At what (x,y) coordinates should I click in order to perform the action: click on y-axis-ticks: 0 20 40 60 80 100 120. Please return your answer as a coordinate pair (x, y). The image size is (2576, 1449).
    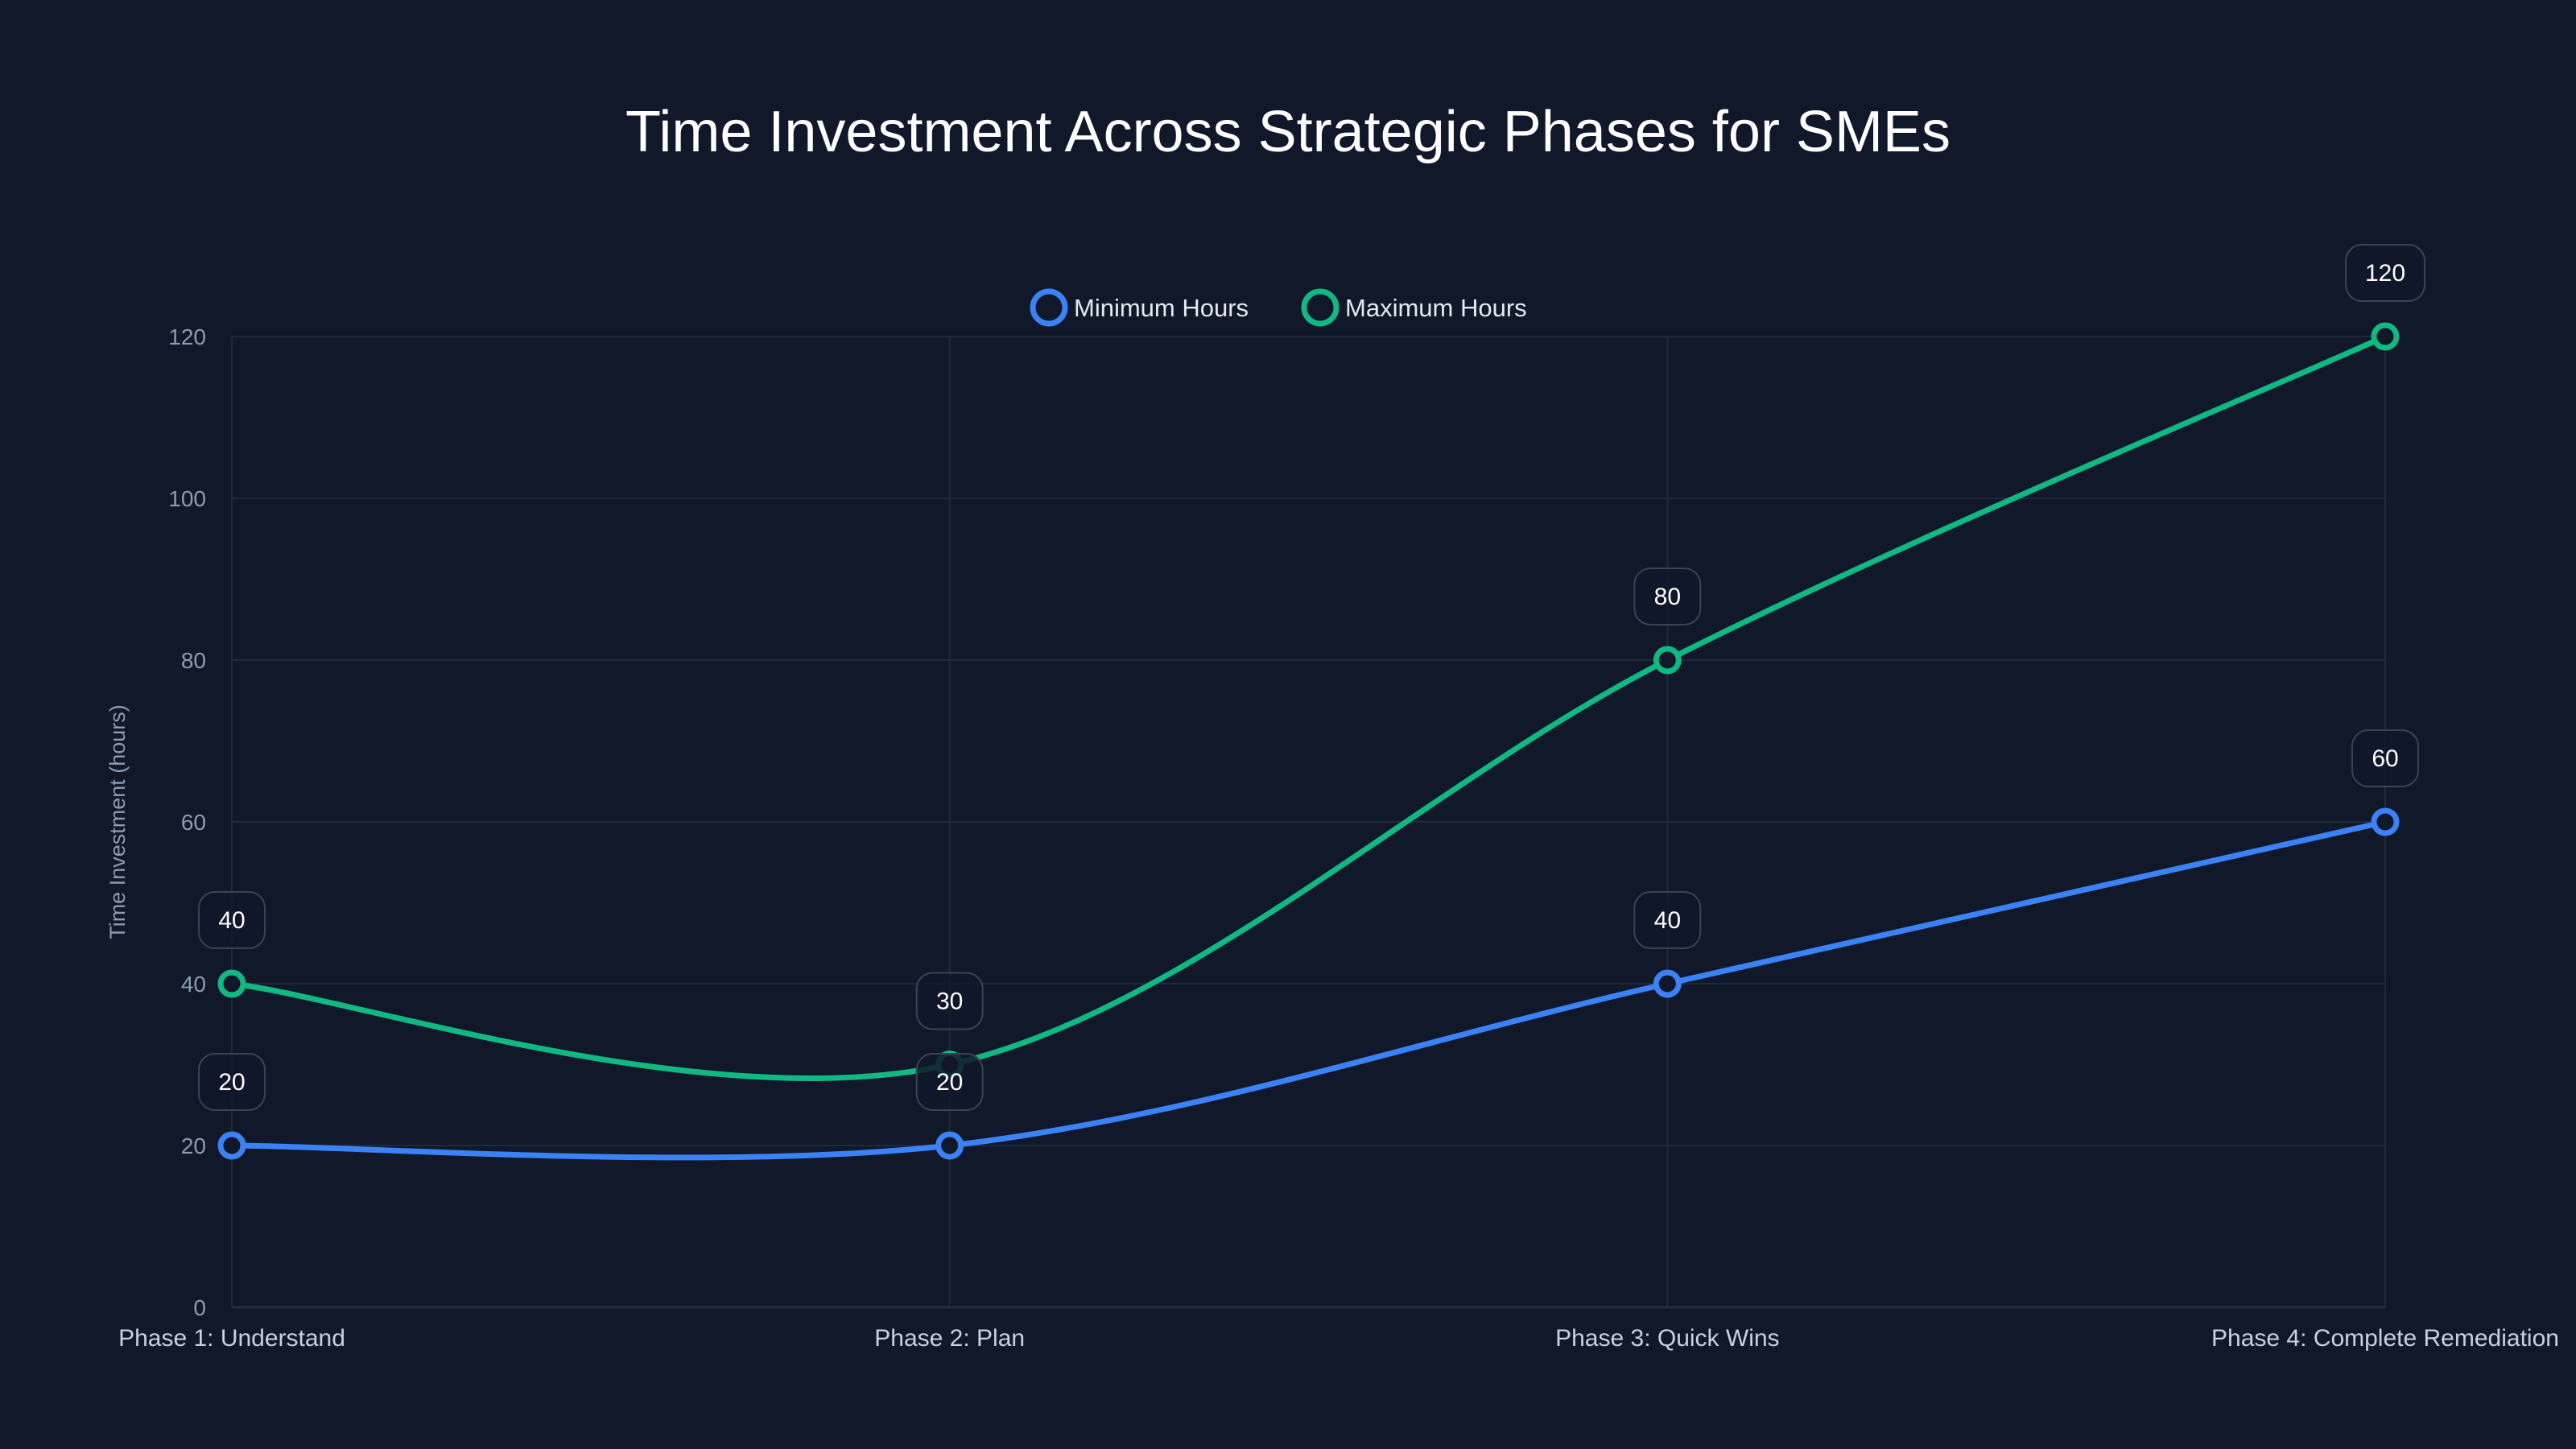
    Looking at the image, I should click on (187, 822).